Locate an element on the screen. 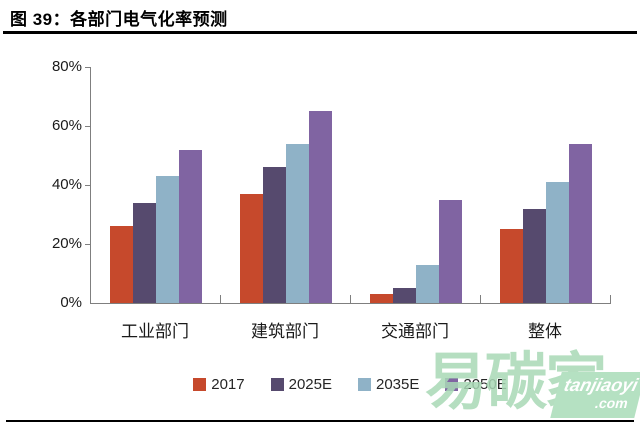  legend-label: 2017 is located at coordinates (228, 384).